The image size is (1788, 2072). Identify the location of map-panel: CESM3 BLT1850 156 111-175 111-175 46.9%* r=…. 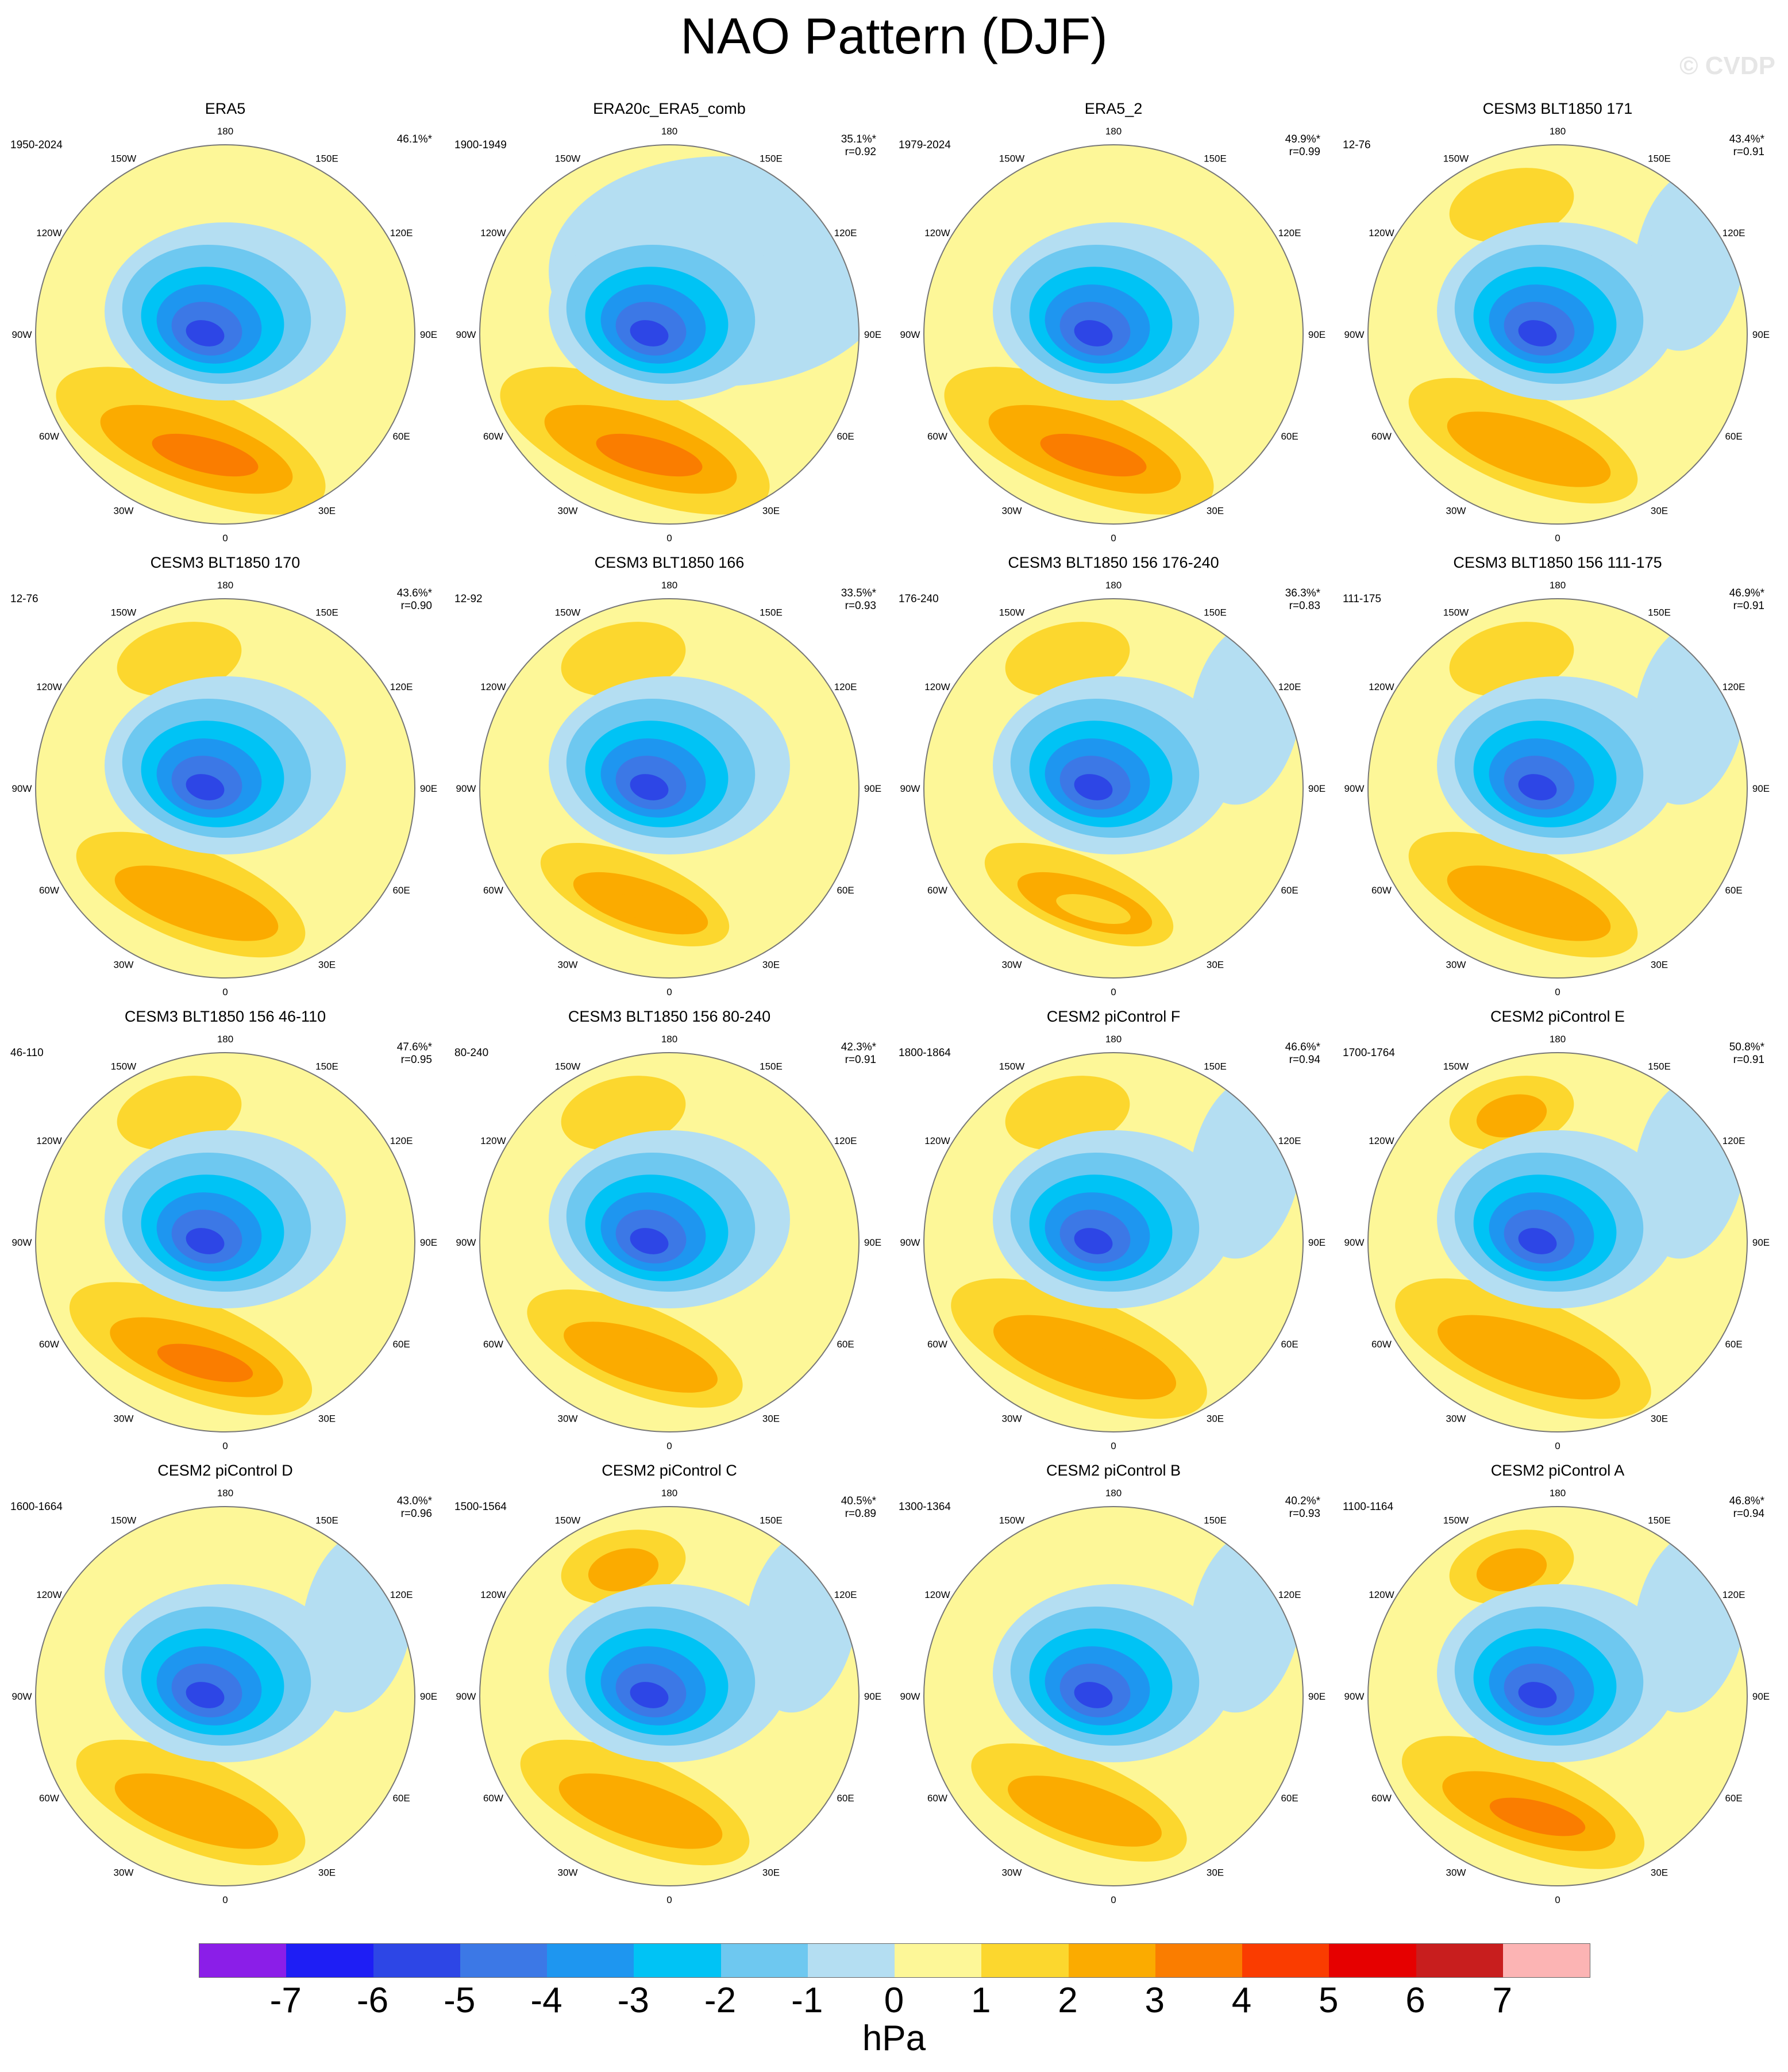
(1557, 780).